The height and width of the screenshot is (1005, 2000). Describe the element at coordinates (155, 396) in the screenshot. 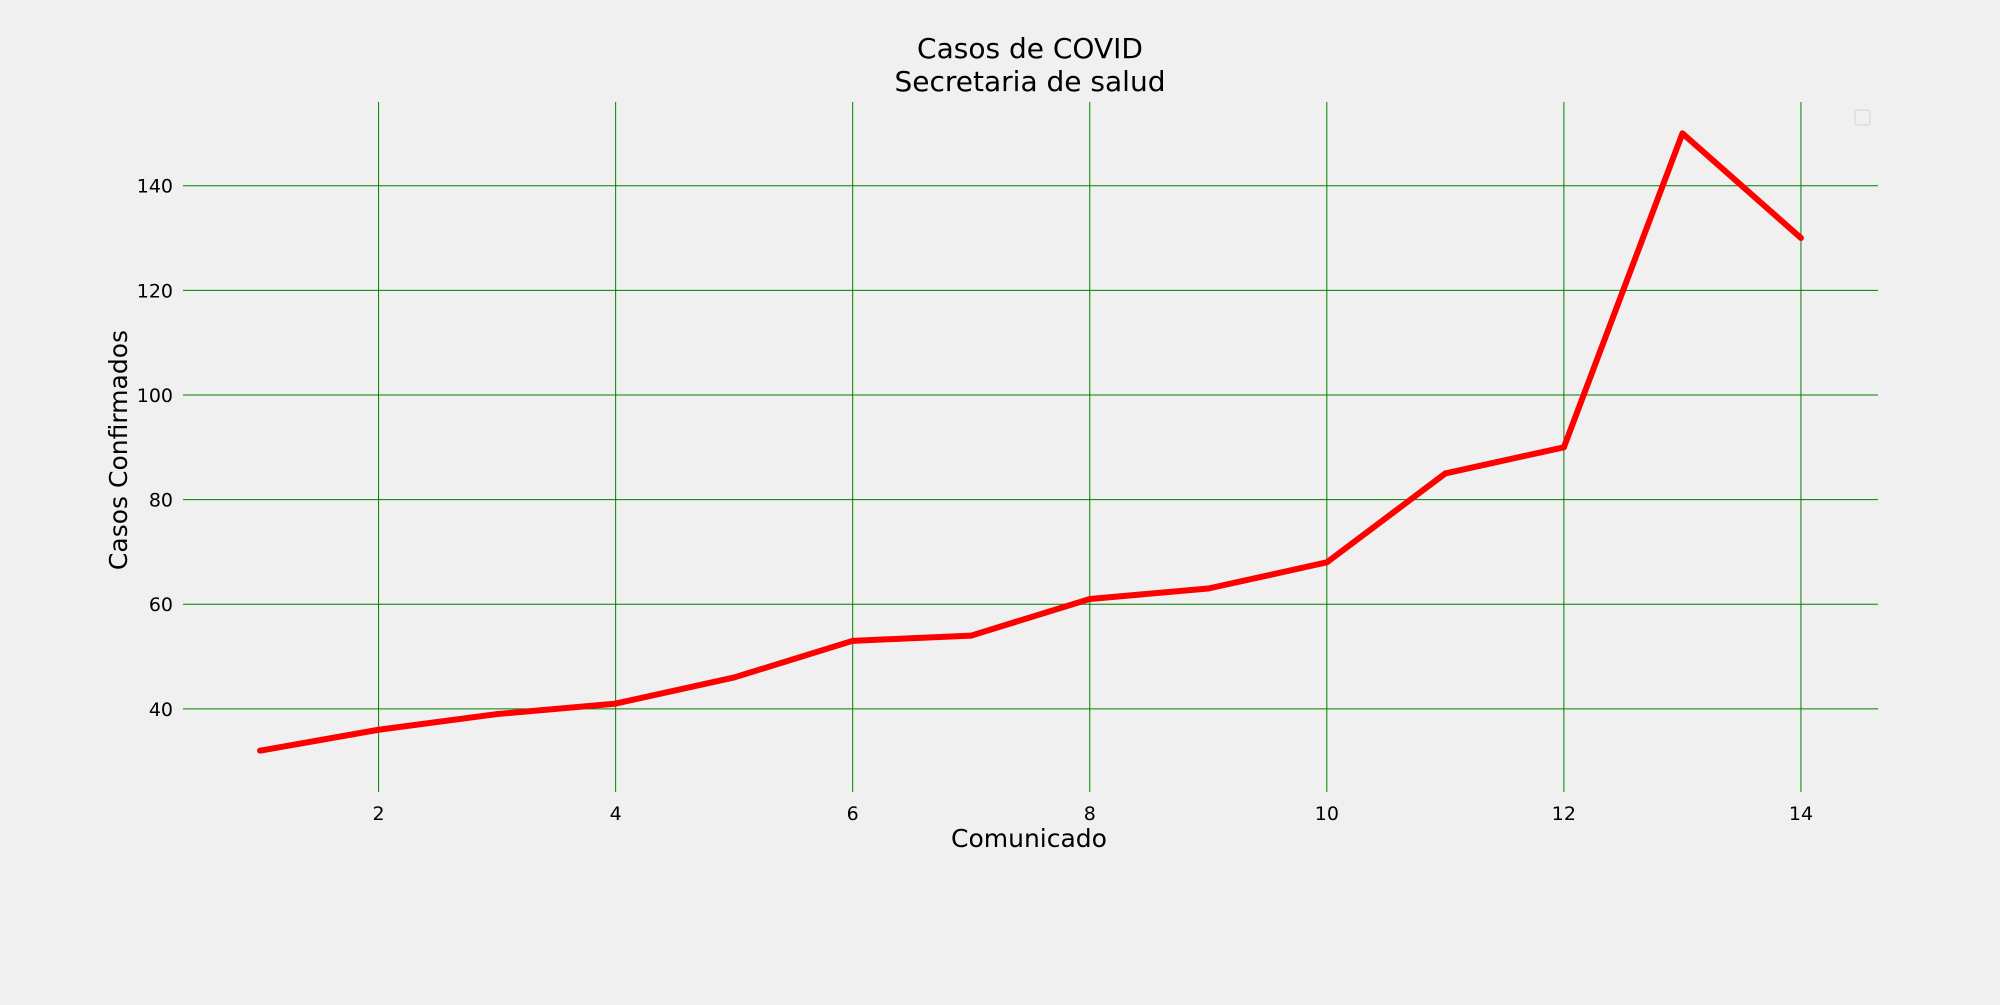

I see `y-tick-label: 100` at that location.